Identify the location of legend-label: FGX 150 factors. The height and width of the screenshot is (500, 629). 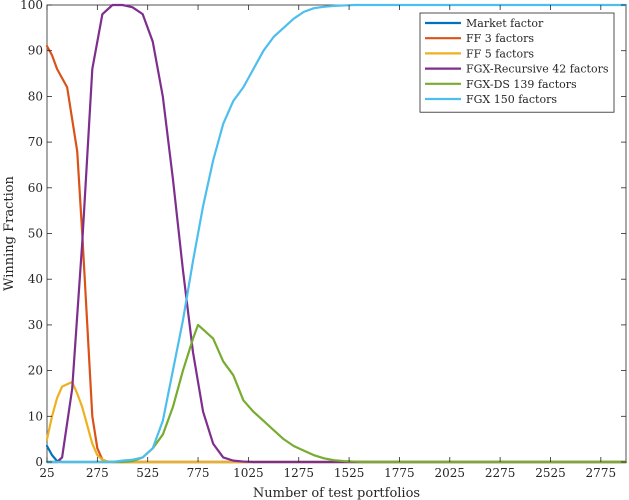
(511, 99).